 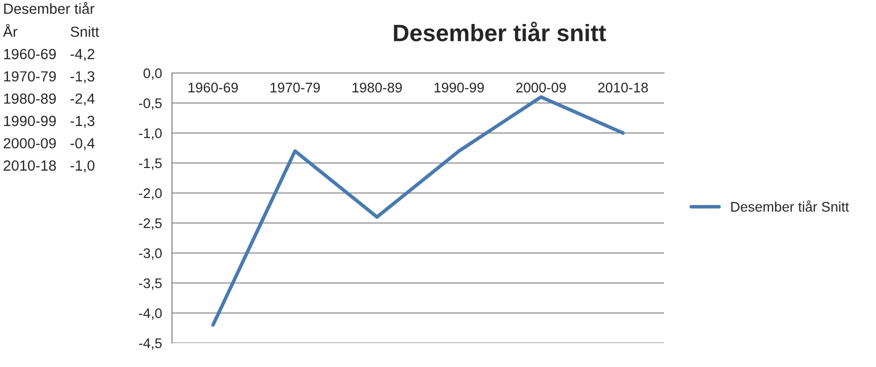 I want to click on y-tick-label: -2,0, so click(x=150, y=194).